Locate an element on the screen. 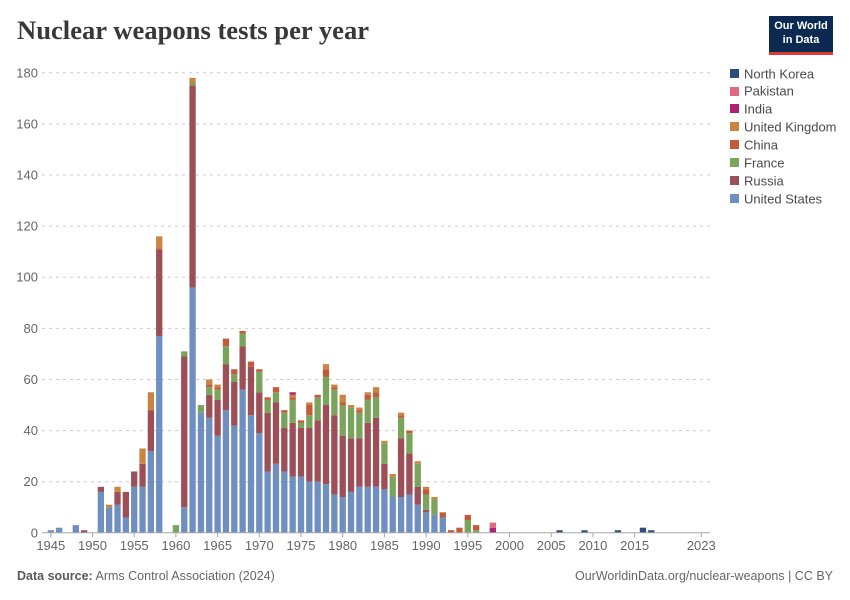 This screenshot has height=600, width=850. svg-text: 160 is located at coordinates (27, 123).